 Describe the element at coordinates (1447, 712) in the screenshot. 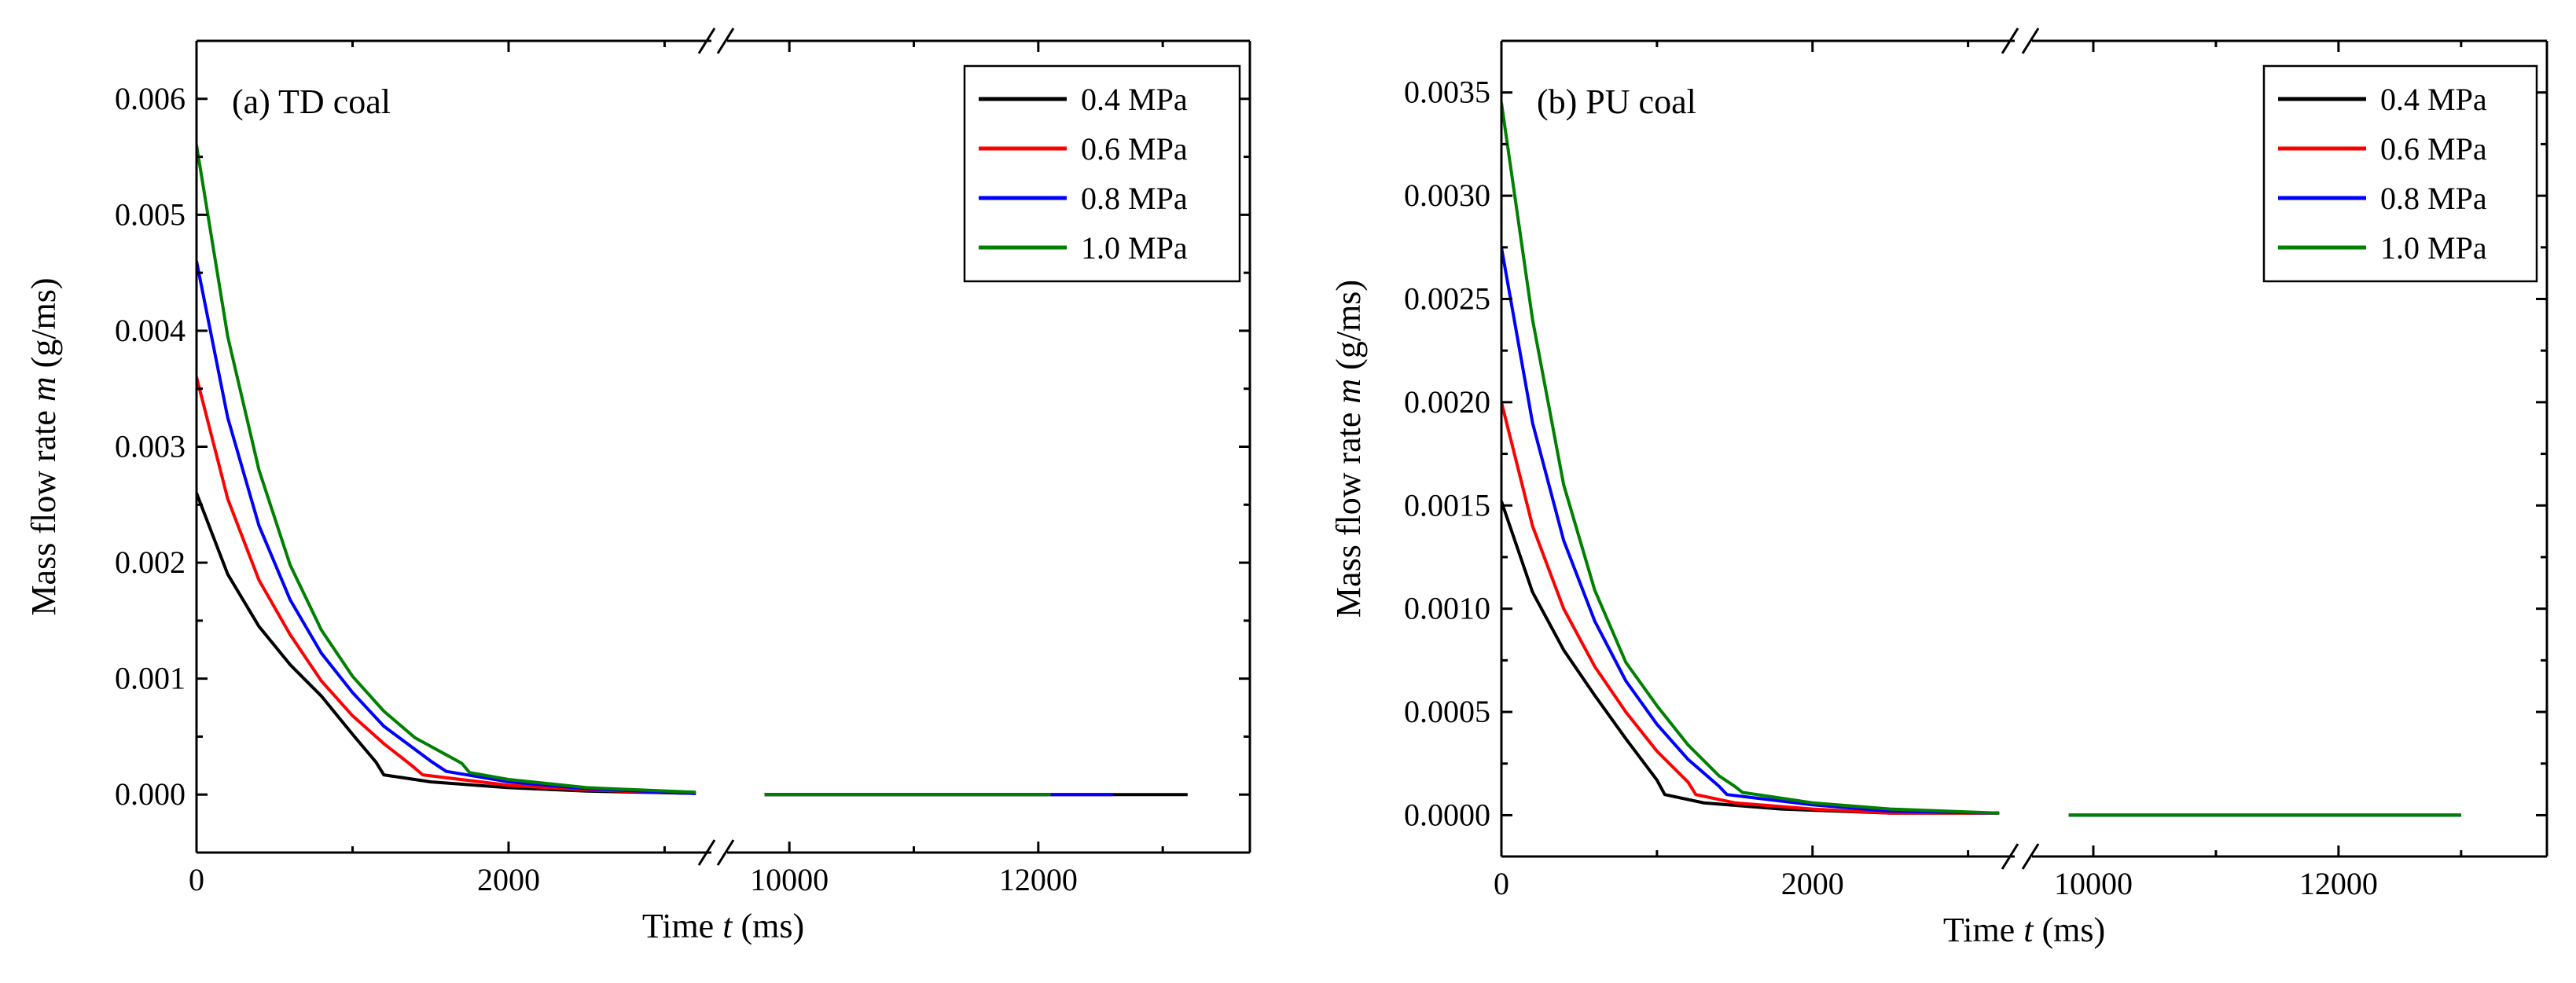

I see `y-tick-label: 0.0005` at that location.